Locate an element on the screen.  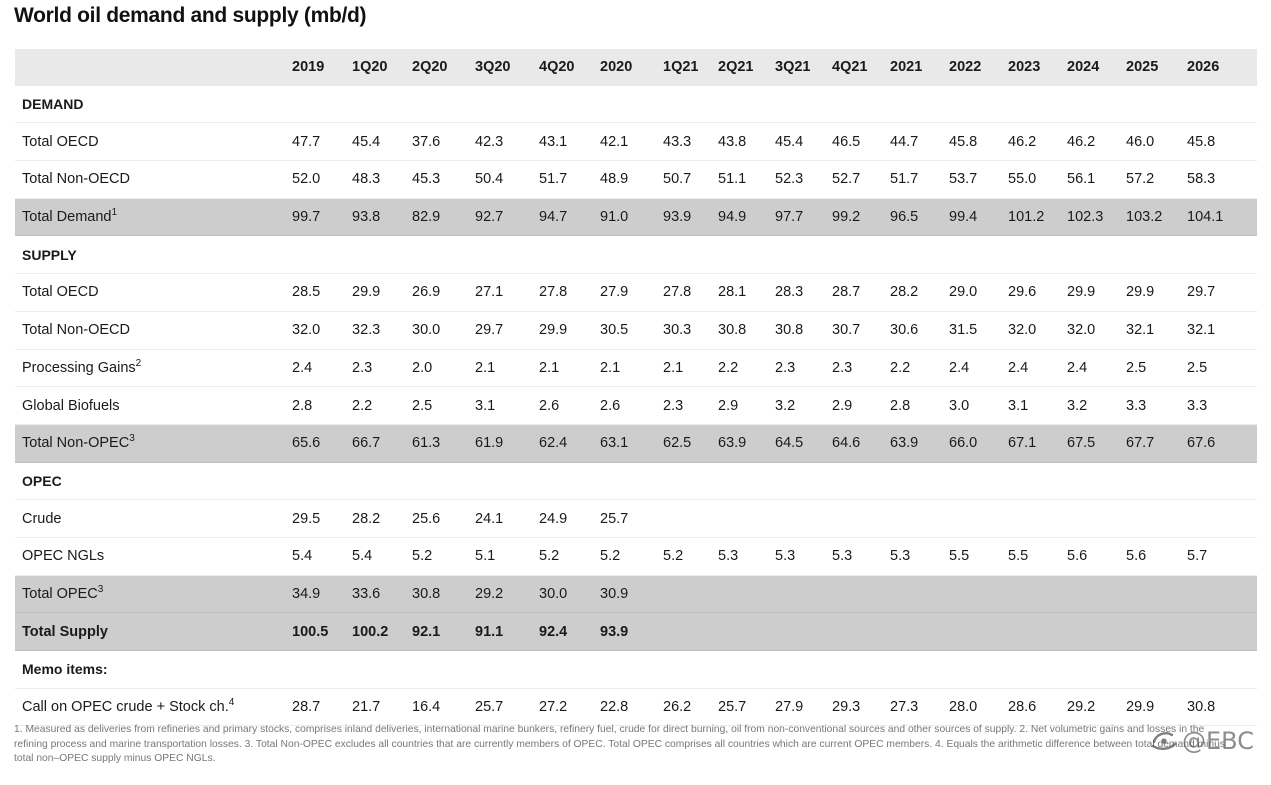
table-row-crude: Crude 29.5 28.2 25.6 24.1 24.9 25.7 is located at coordinates (636, 518).